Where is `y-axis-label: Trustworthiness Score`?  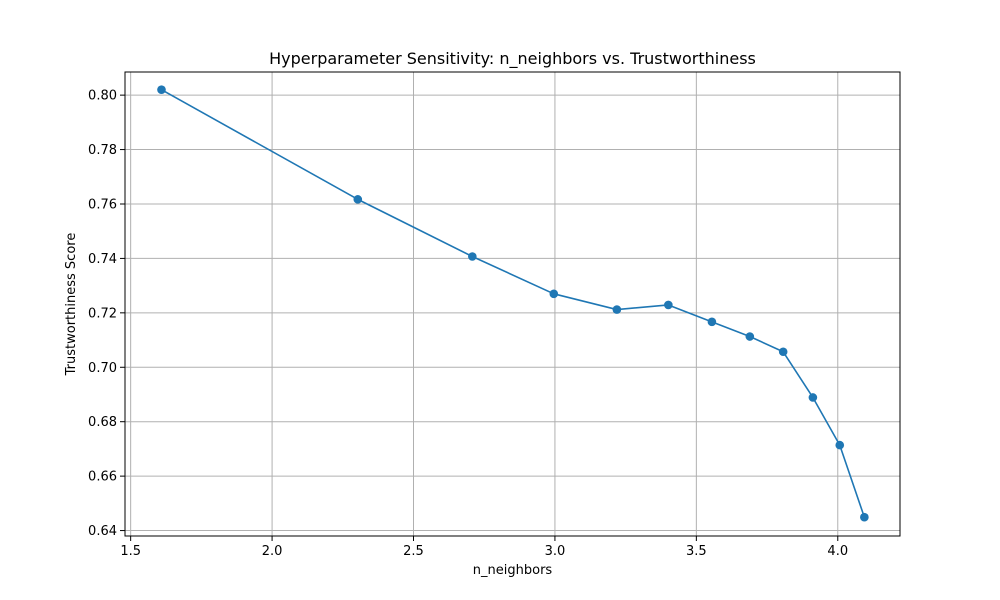
y-axis-label: Trustworthiness Score is located at coordinates (71, 305).